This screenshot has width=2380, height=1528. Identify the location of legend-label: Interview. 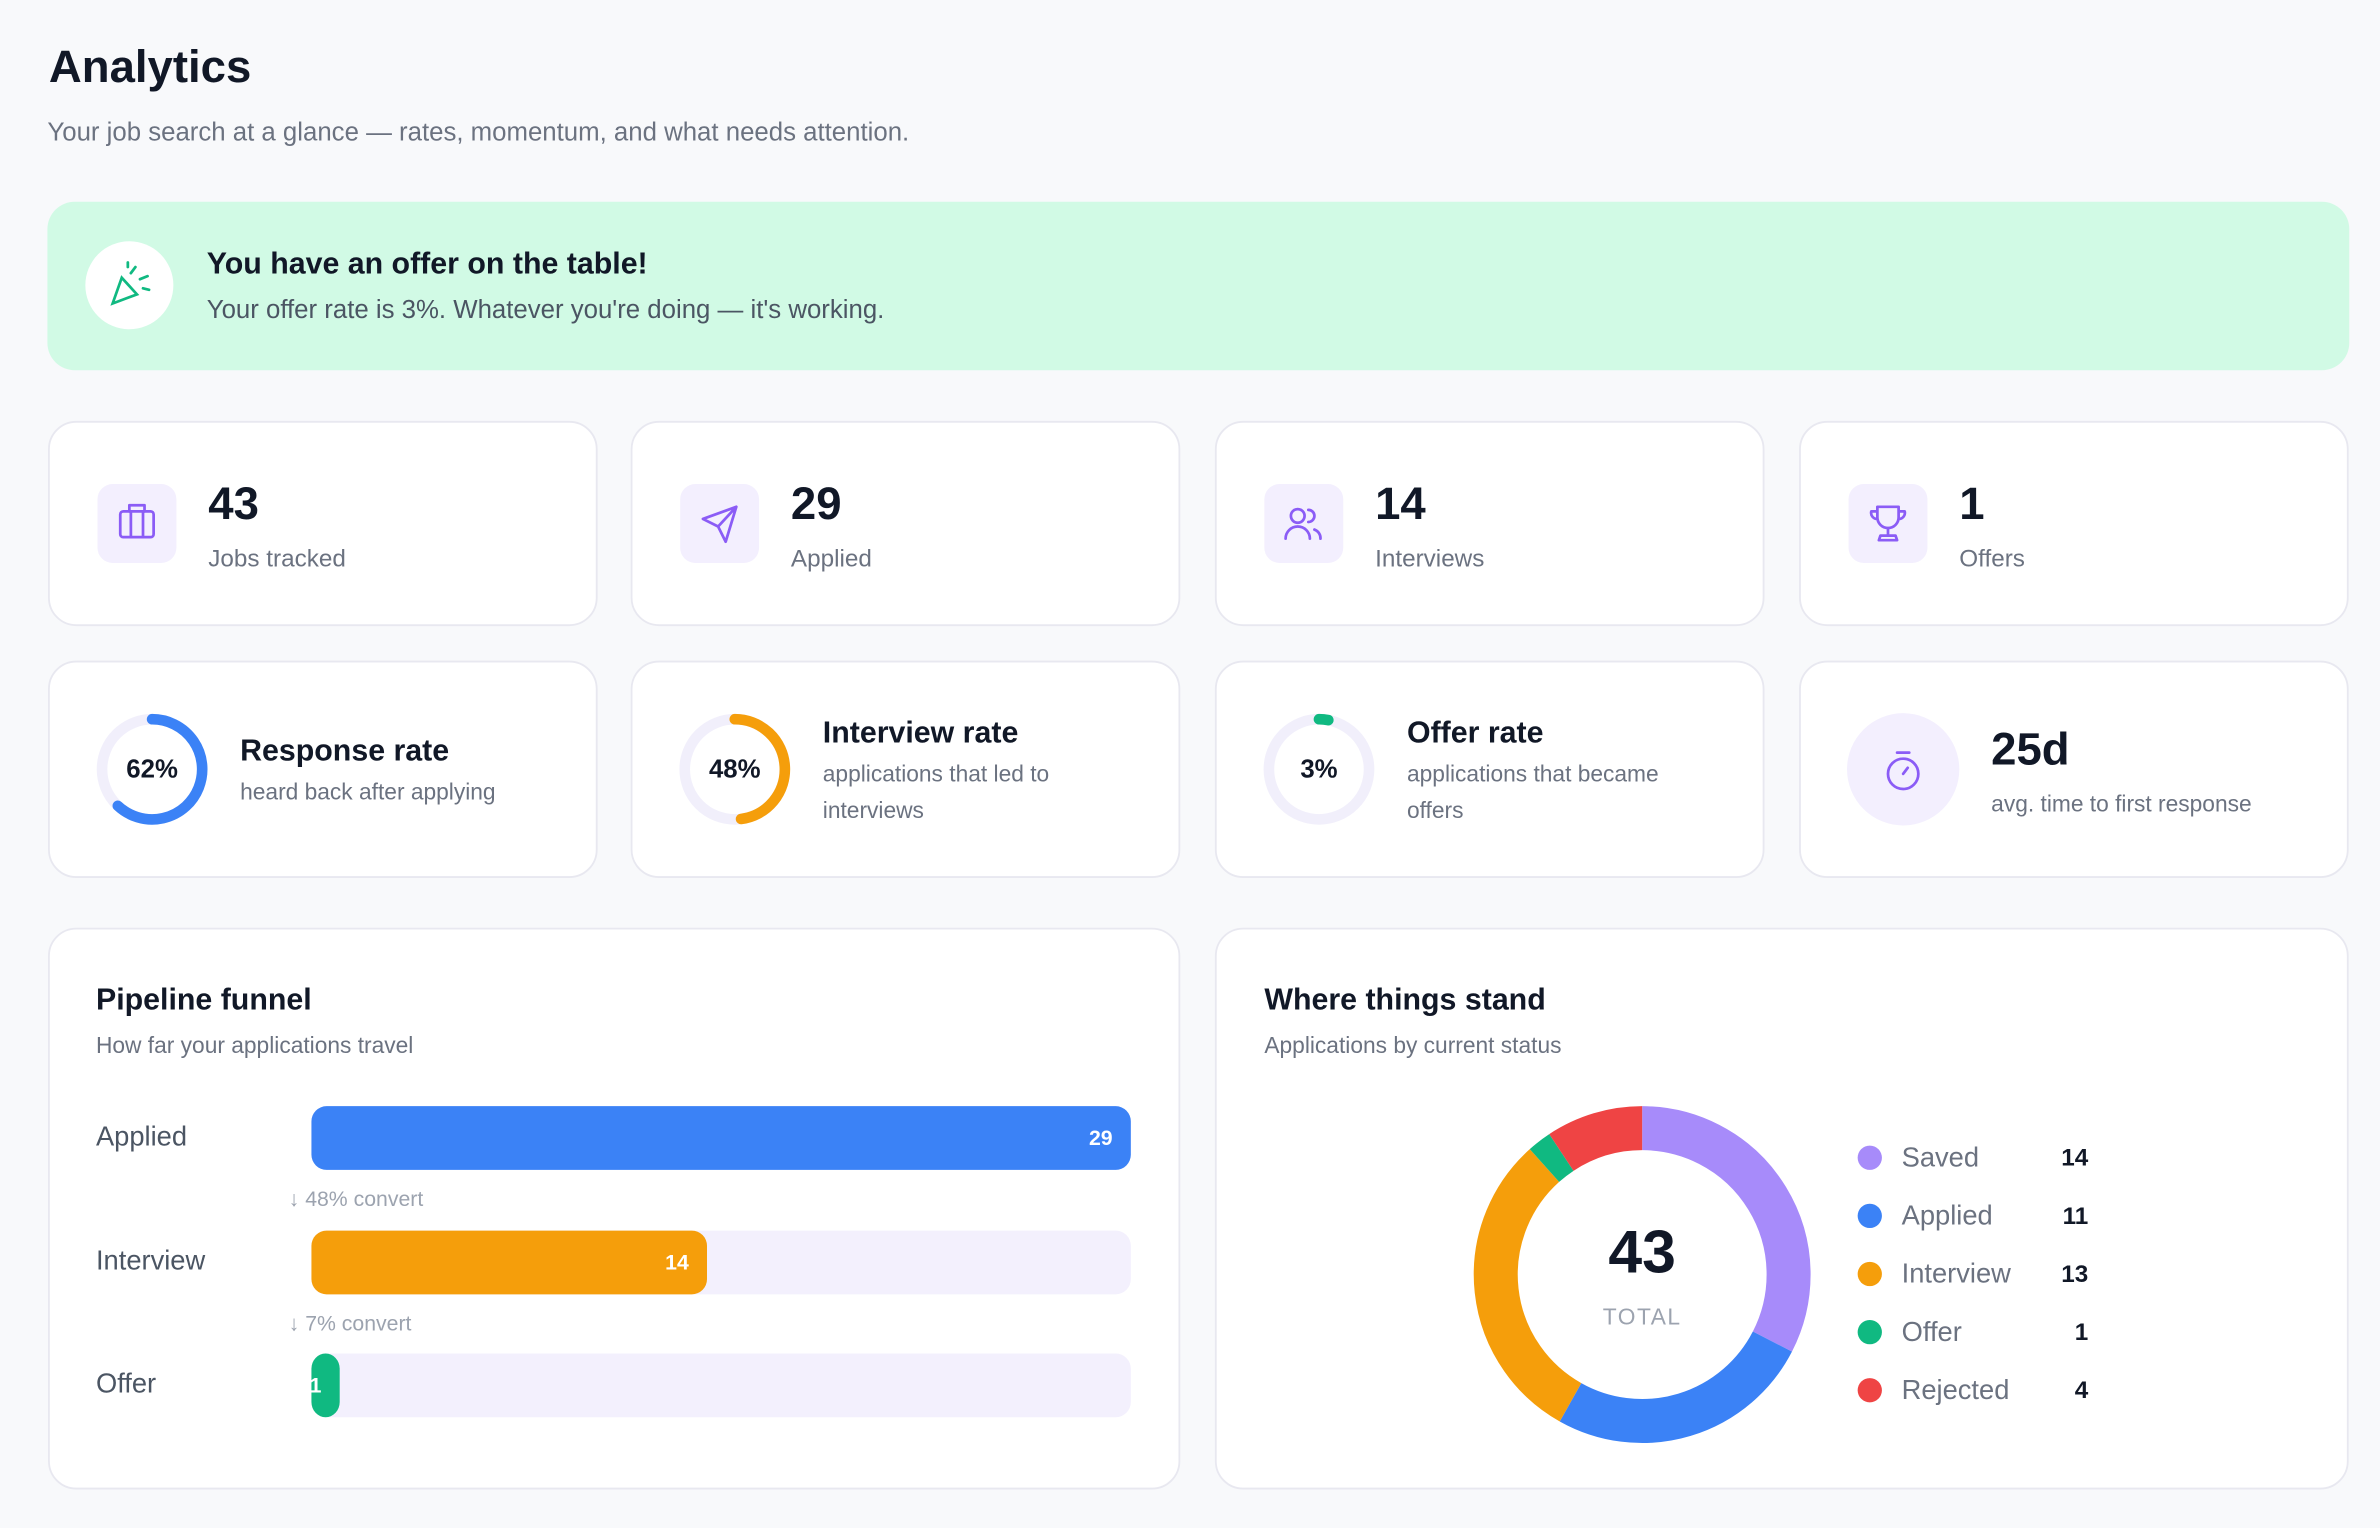
(1957, 1273).